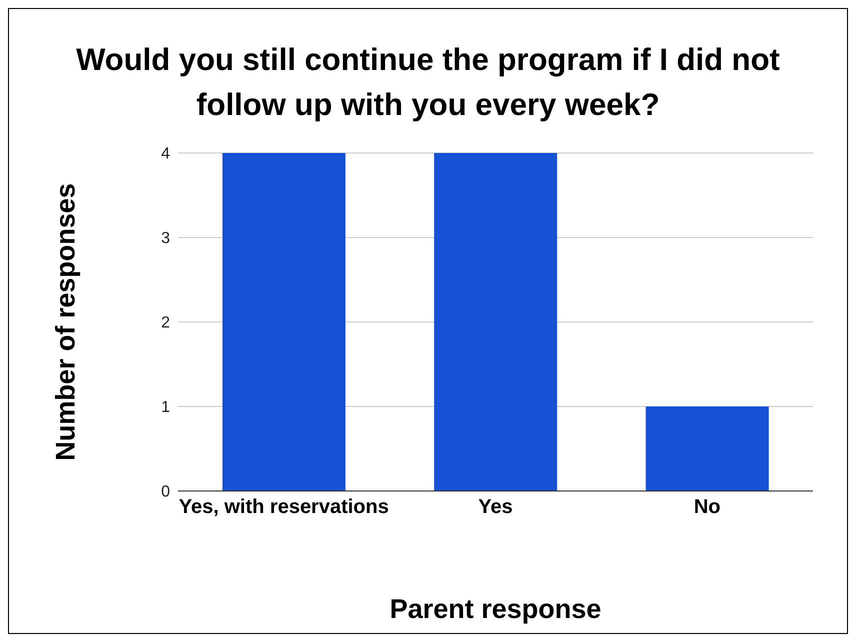 The width and height of the screenshot is (856, 642). I want to click on y-tick-label: 4, so click(165, 154).